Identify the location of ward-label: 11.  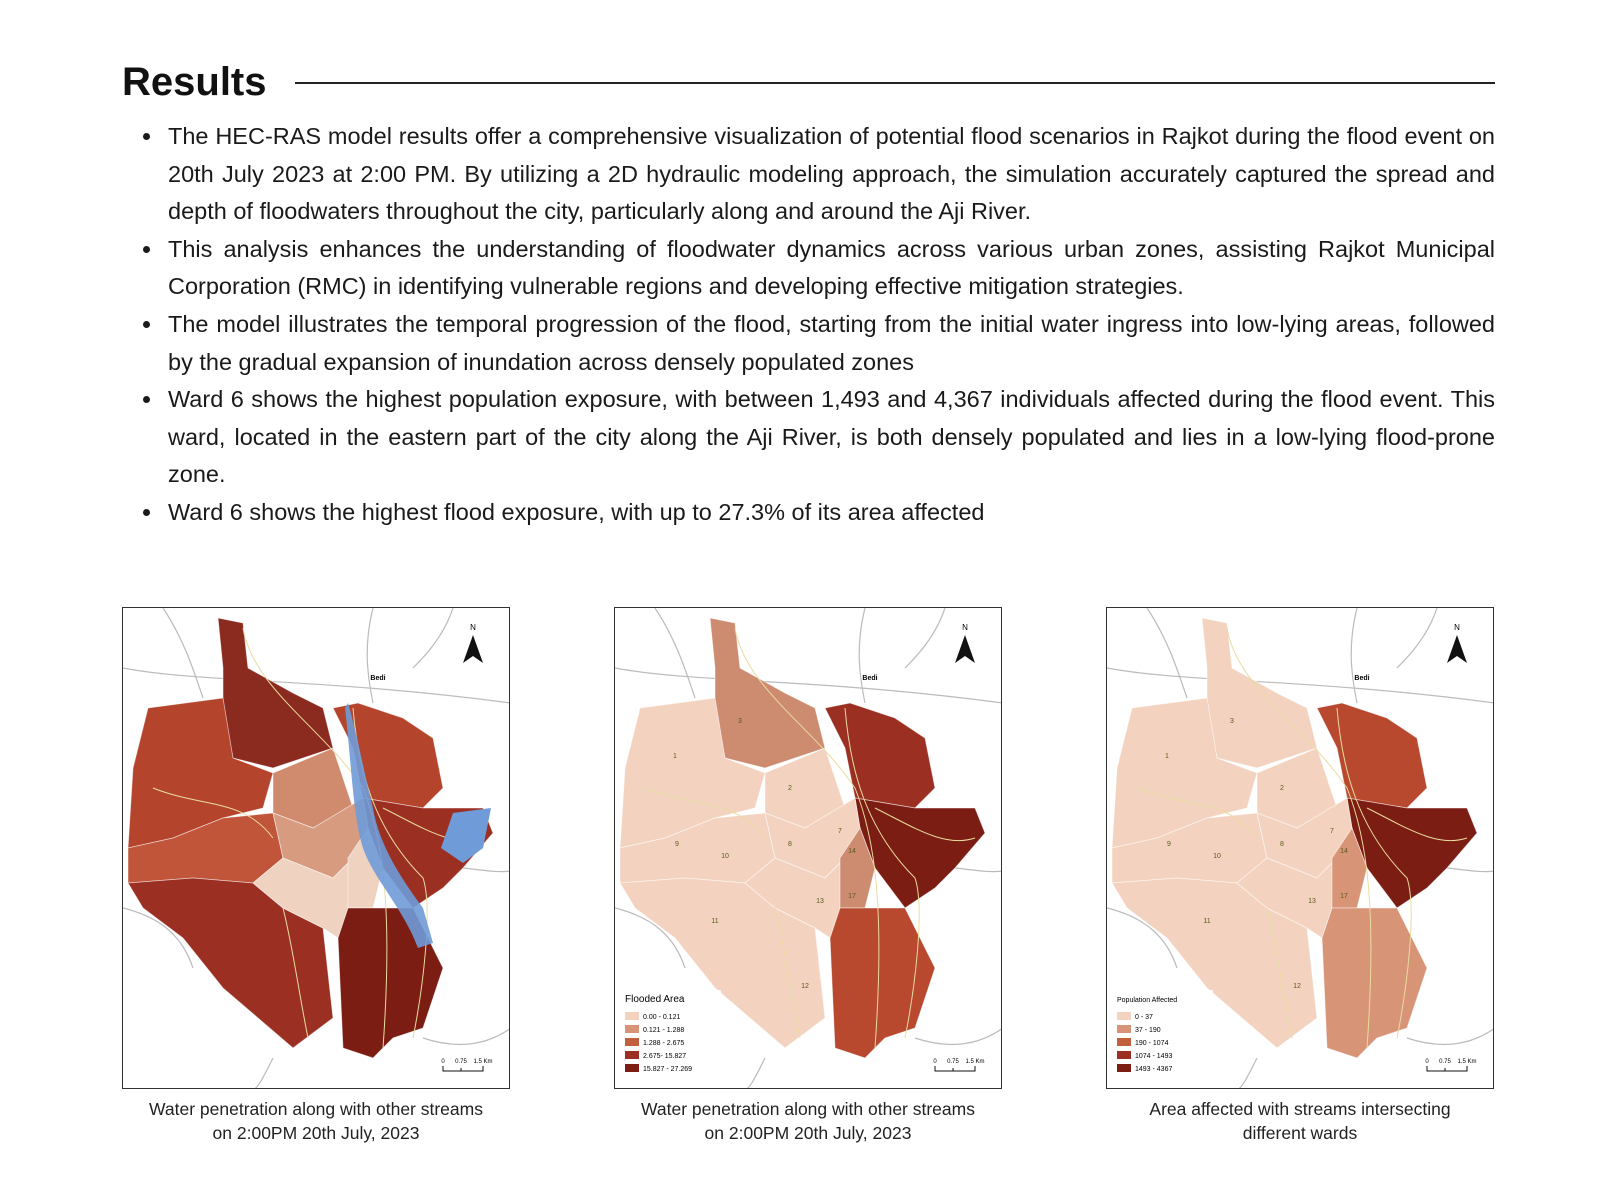
(1206, 921).